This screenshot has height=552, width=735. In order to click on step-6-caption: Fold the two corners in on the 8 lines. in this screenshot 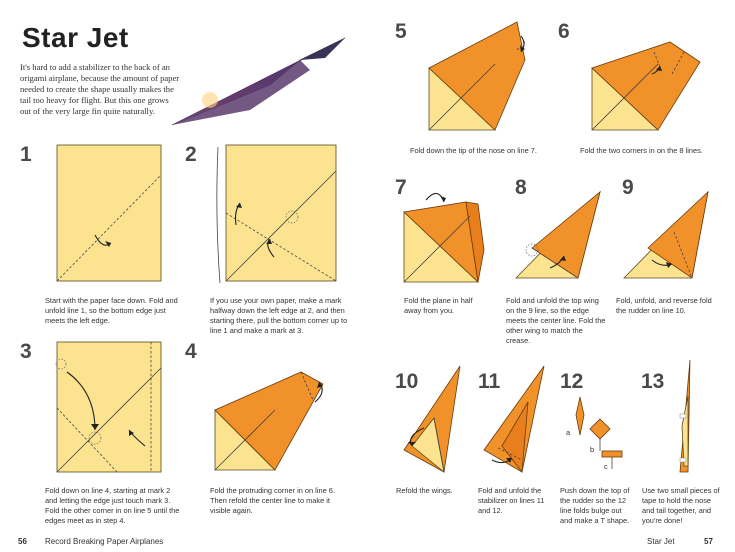, I will do `click(641, 150)`.